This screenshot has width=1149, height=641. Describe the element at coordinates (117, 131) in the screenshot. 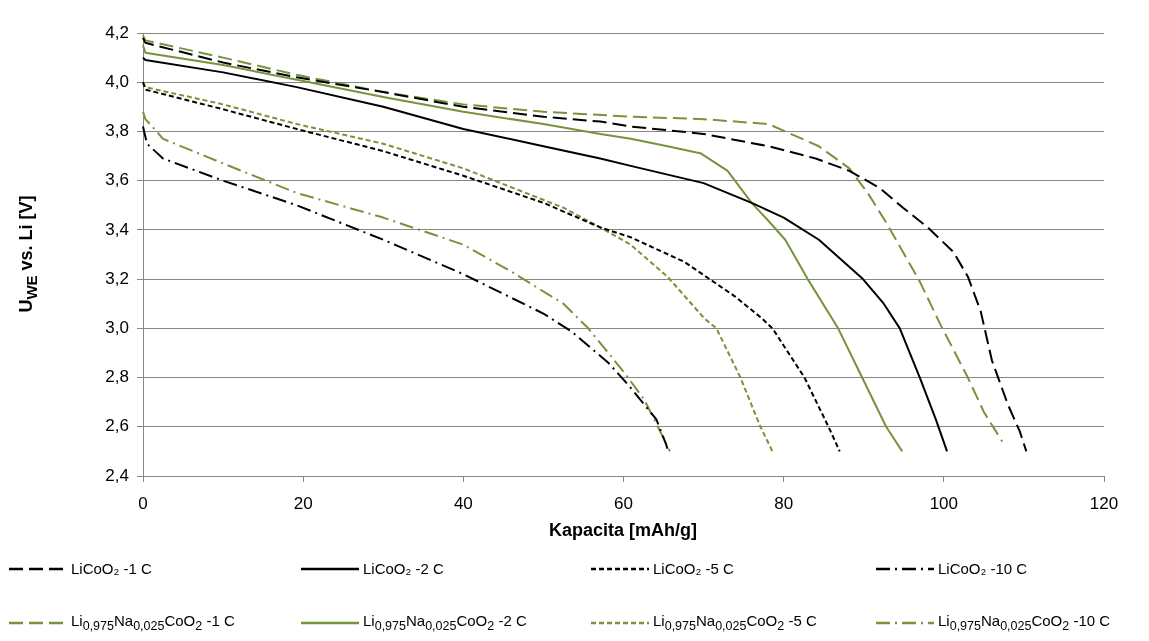

I see `y-tick-label: 3,8` at that location.